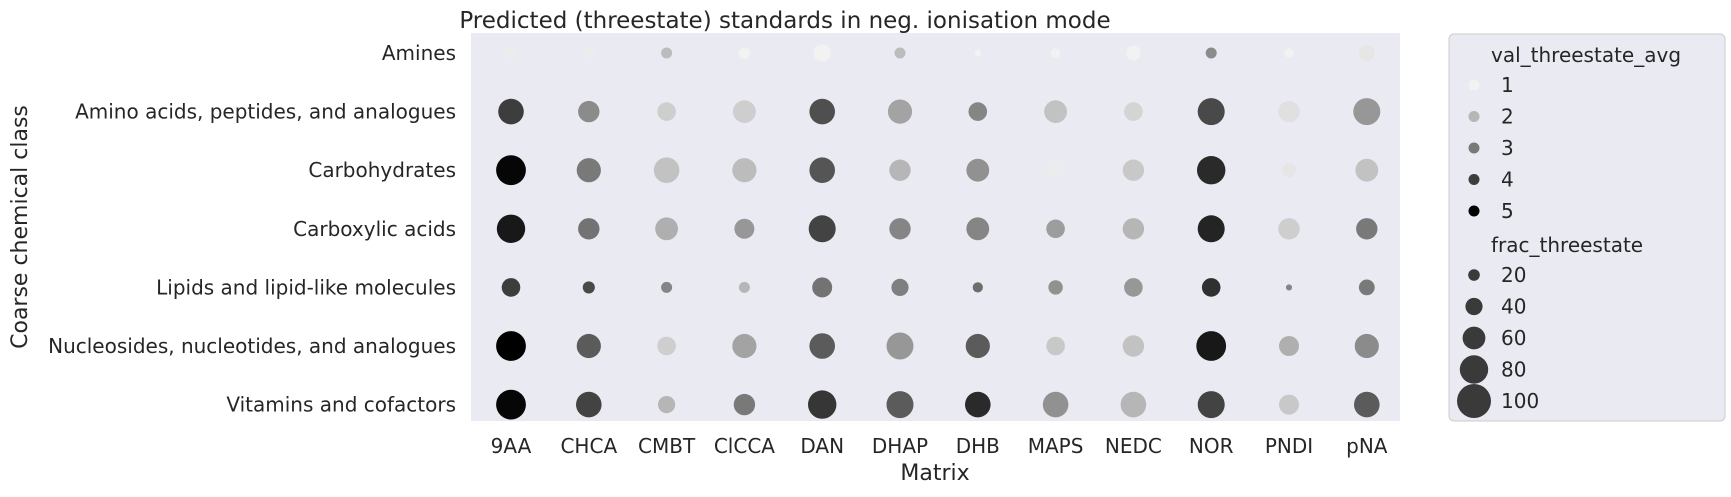 The height and width of the screenshot is (497, 1731). Describe the element at coordinates (978, 446) in the screenshot. I see `x-tick-label: DHB` at that location.